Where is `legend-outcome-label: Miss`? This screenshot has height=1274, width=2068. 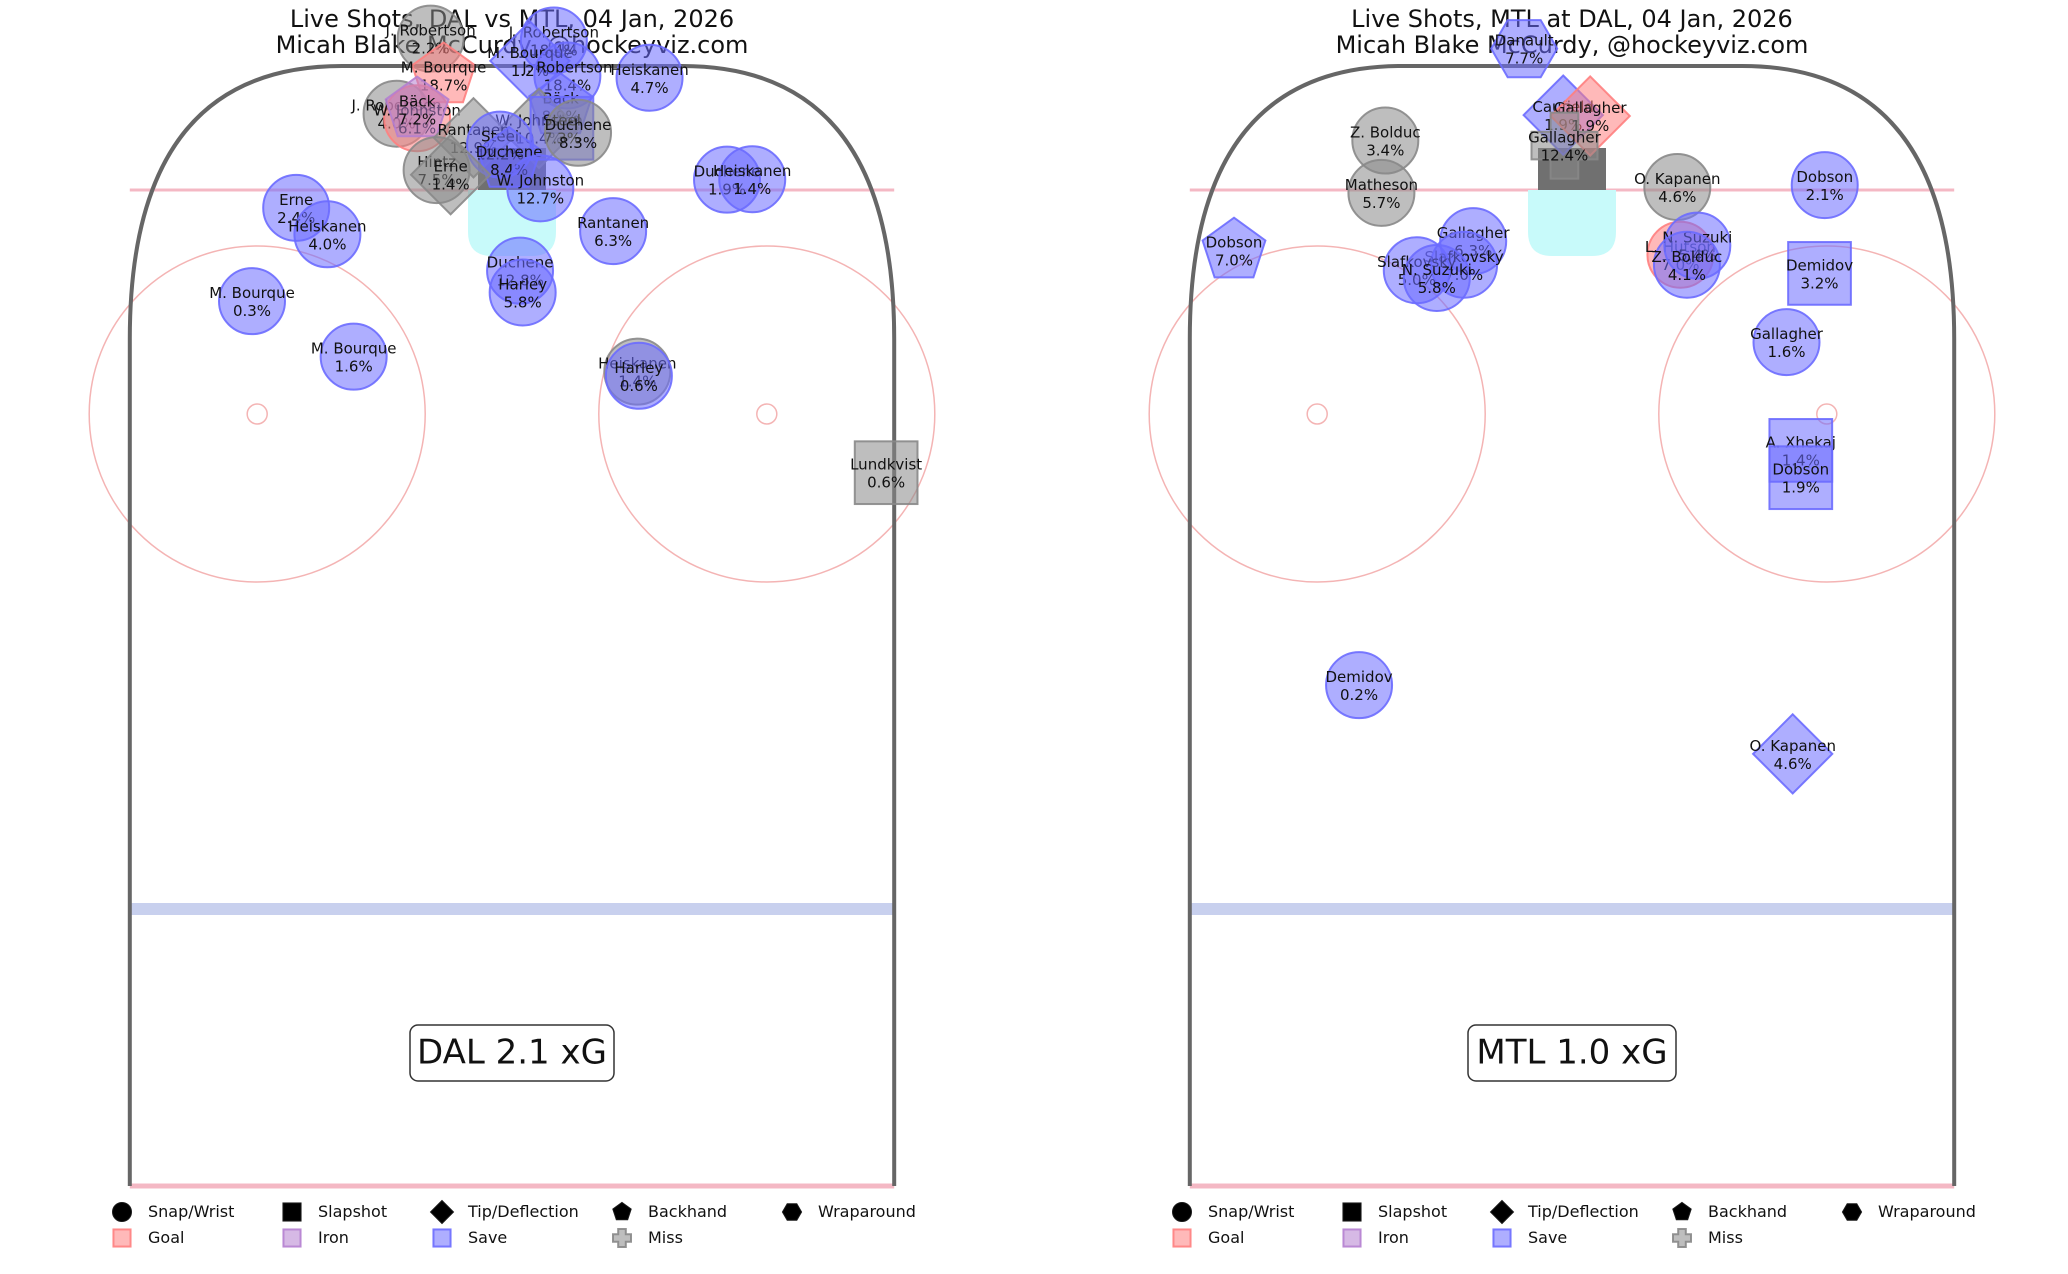 legend-outcome-label: Miss is located at coordinates (665, 1237).